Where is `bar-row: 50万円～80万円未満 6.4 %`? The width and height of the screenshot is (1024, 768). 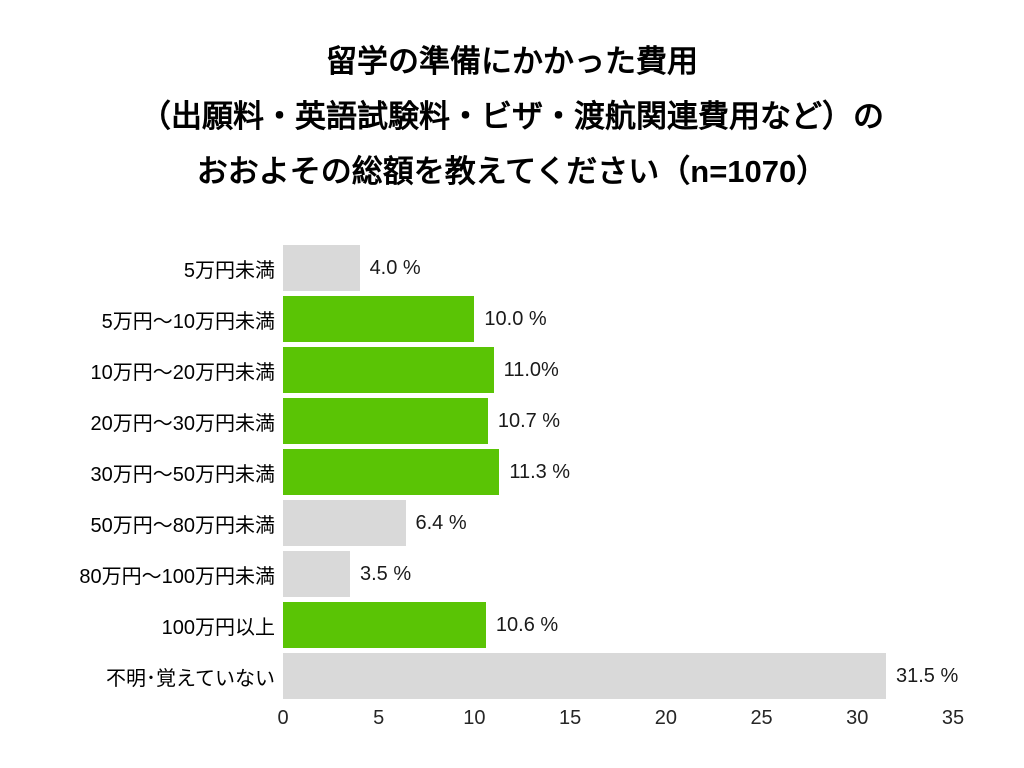 bar-row: 50万円～80万円未満 6.4 % is located at coordinates (512, 523).